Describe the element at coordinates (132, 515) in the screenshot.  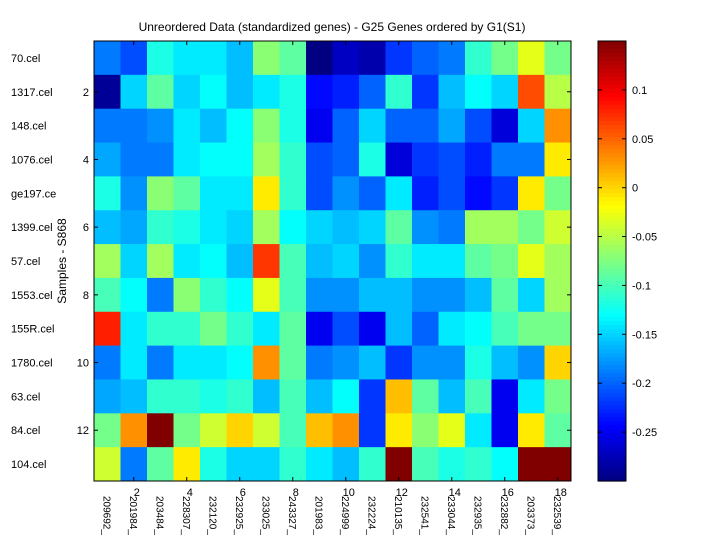
I see `column-label: 201984_` at that location.